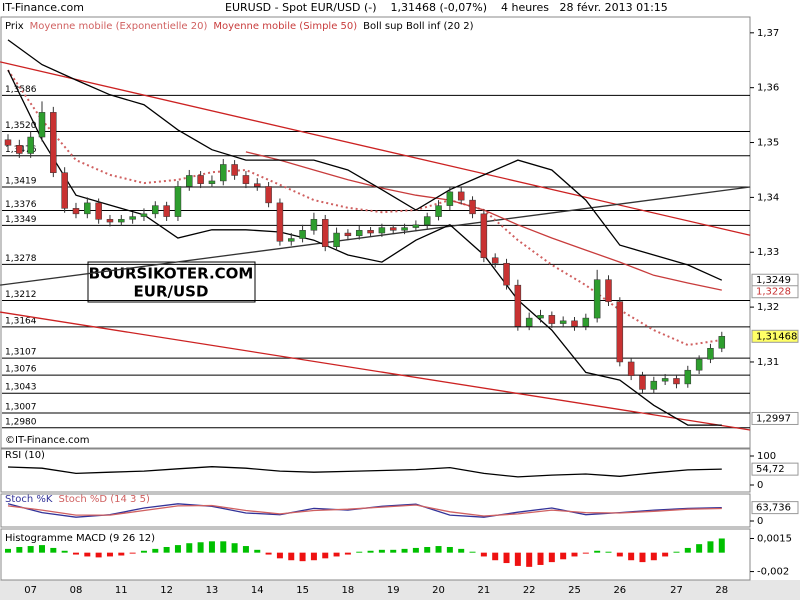  Describe the element at coordinates (302, 590) in the screenshot. I see `x-tick-label: 15` at that location.